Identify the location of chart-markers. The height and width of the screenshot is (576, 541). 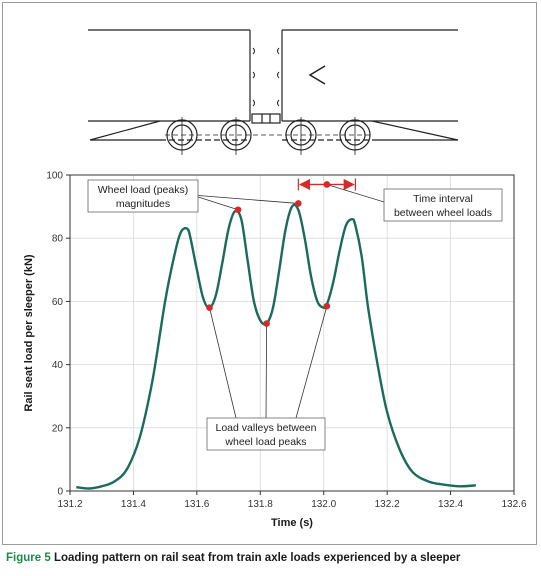
(268, 254).